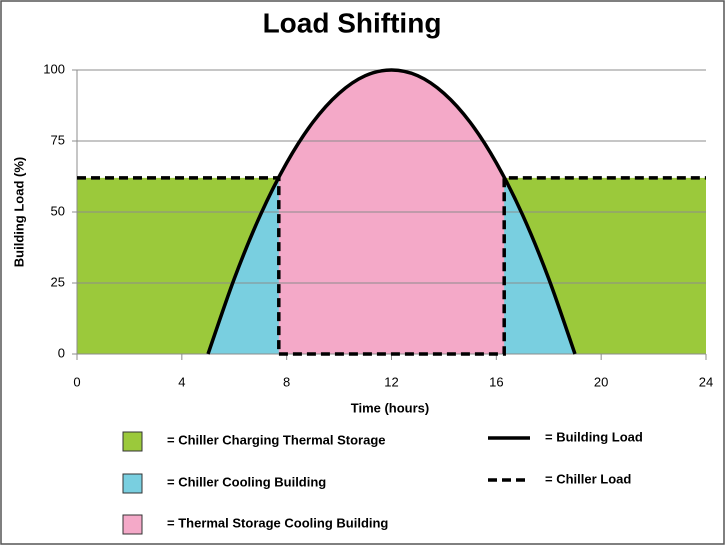 The height and width of the screenshot is (546, 726). I want to click on legend-label: = Chiller Charging Thermal Storage, so click(276, 439).